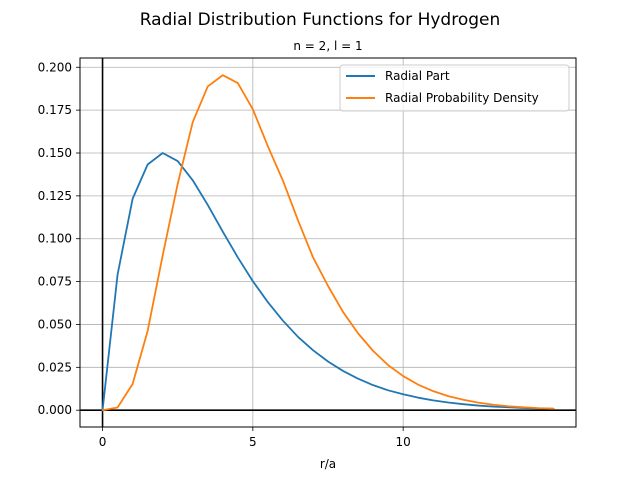 The height and width of the screenshot is (484, 640). What do you see at coordinates (55, 110) in the screenshot?
I see `y-tick-label-7: 0.175` at bounding box center [55, 110].